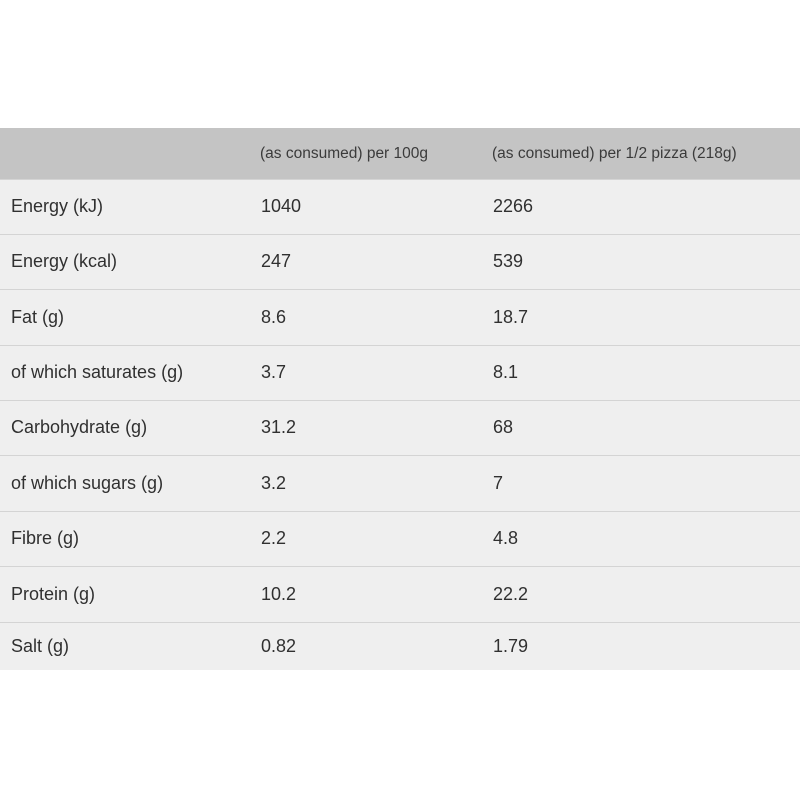 The image size is (800, 800). Describe the element at coordinates (506, 538) in the screenshot. I see `value-per-half-pizza: 4.8` at that location.